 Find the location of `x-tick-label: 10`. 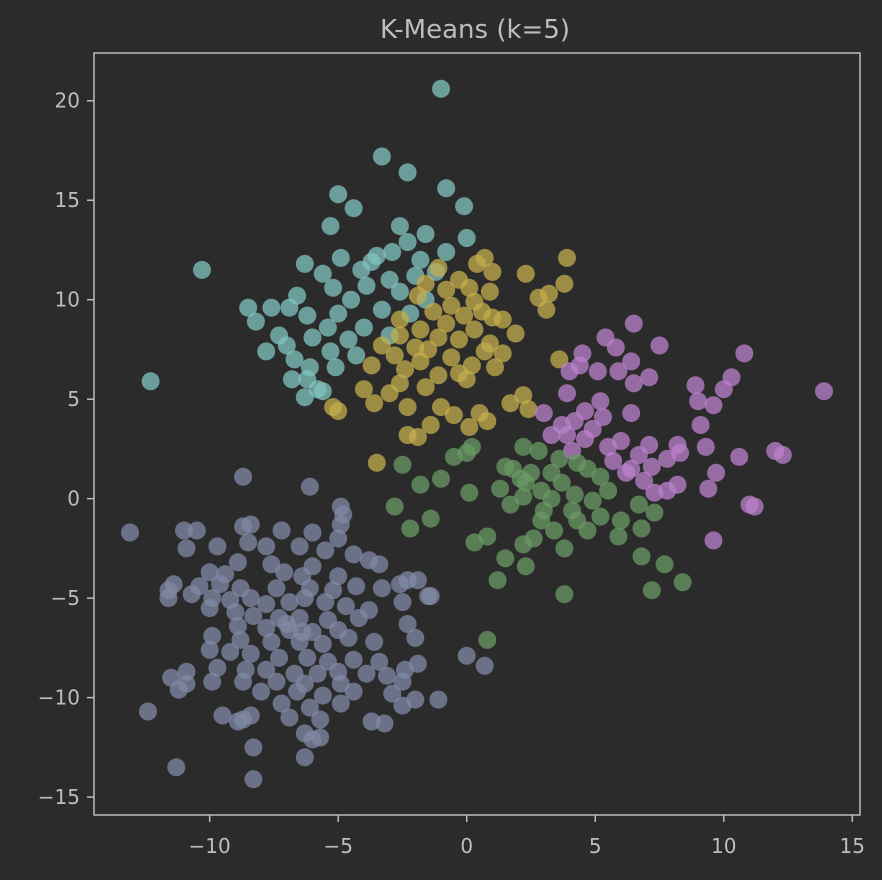

x-tick-label: 10 is located at coordinates (723, 846).